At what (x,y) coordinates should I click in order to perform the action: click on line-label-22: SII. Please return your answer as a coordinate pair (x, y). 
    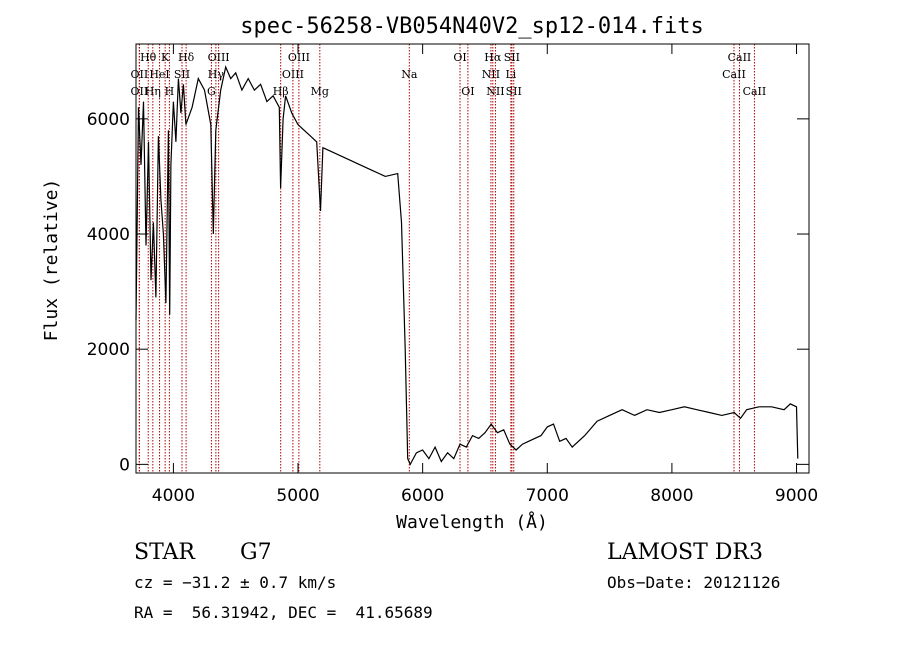
    Looking at the image, I should click on (512, 57).